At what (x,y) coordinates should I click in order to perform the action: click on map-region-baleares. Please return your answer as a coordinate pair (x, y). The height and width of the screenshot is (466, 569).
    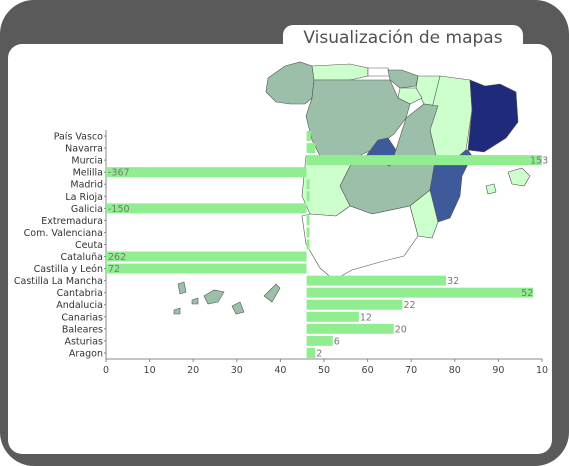
    Looking at the image, I should click on (519, 177).